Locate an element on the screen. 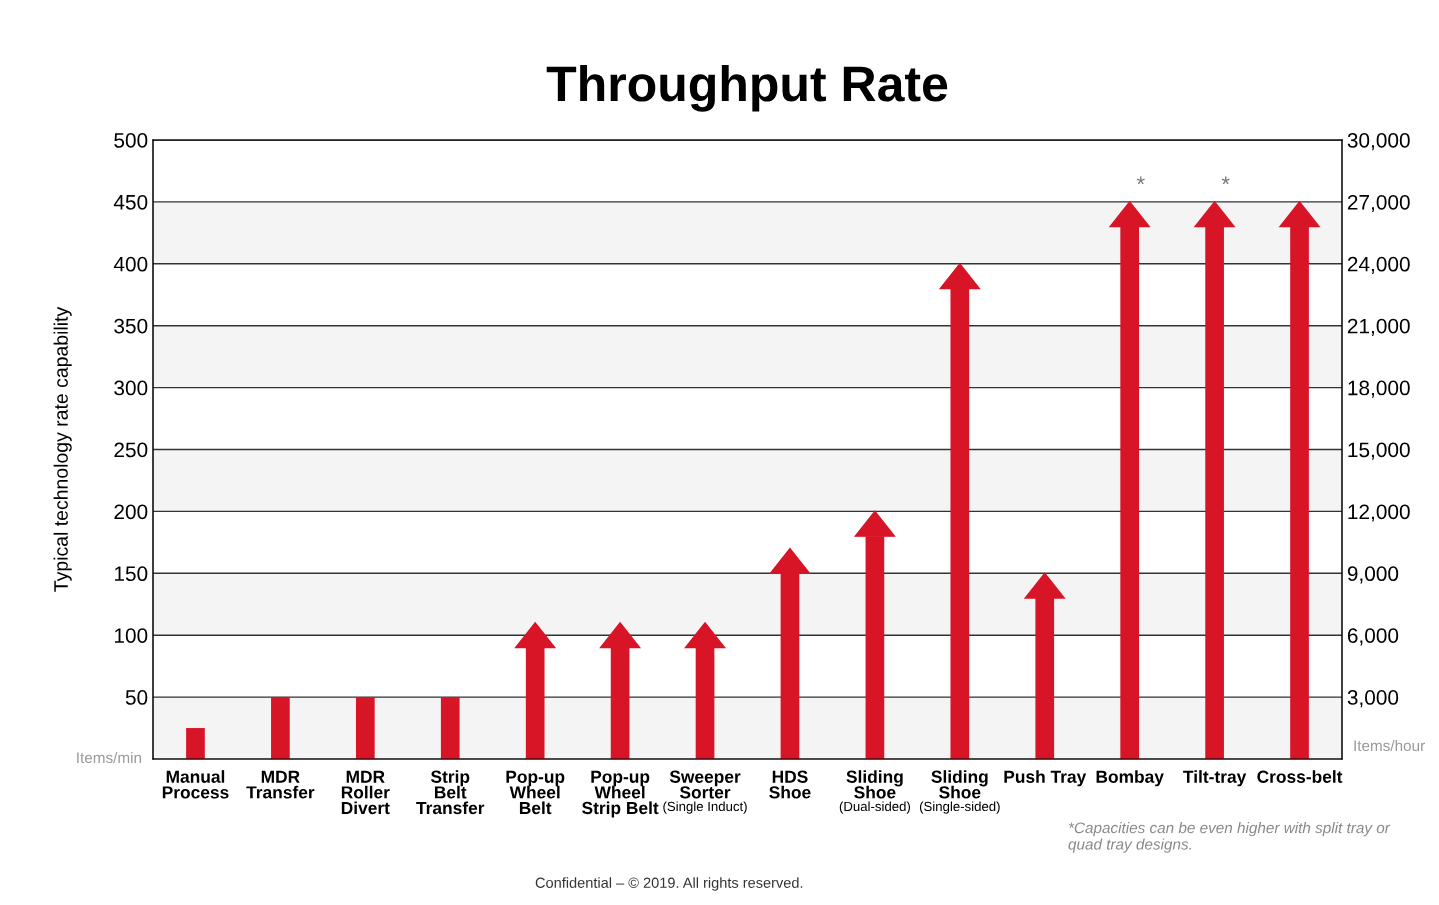  x-tick-label: Strip Belt Transfer is located at coordinates (450, 792).